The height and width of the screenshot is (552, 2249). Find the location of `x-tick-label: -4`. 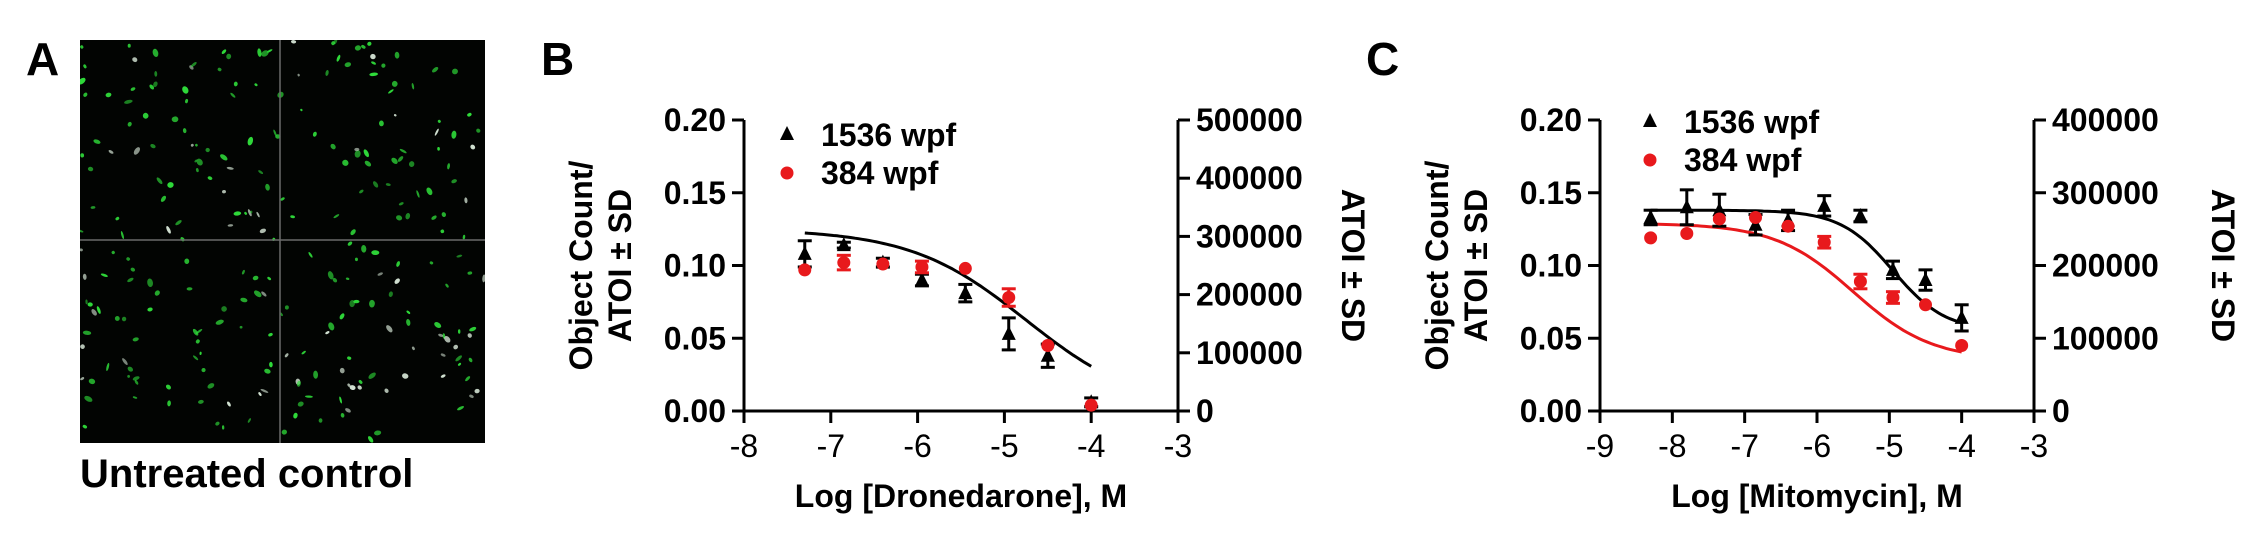

x-tick-label: -4 is located at coordinates (1961, 446).